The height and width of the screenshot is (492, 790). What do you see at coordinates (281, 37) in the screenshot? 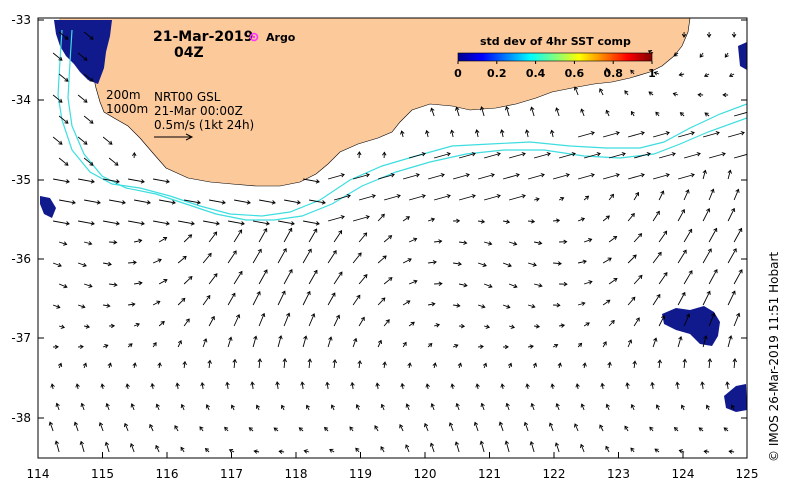
I see `argo-legend-label: Argo` at bounding box center [281, 37].